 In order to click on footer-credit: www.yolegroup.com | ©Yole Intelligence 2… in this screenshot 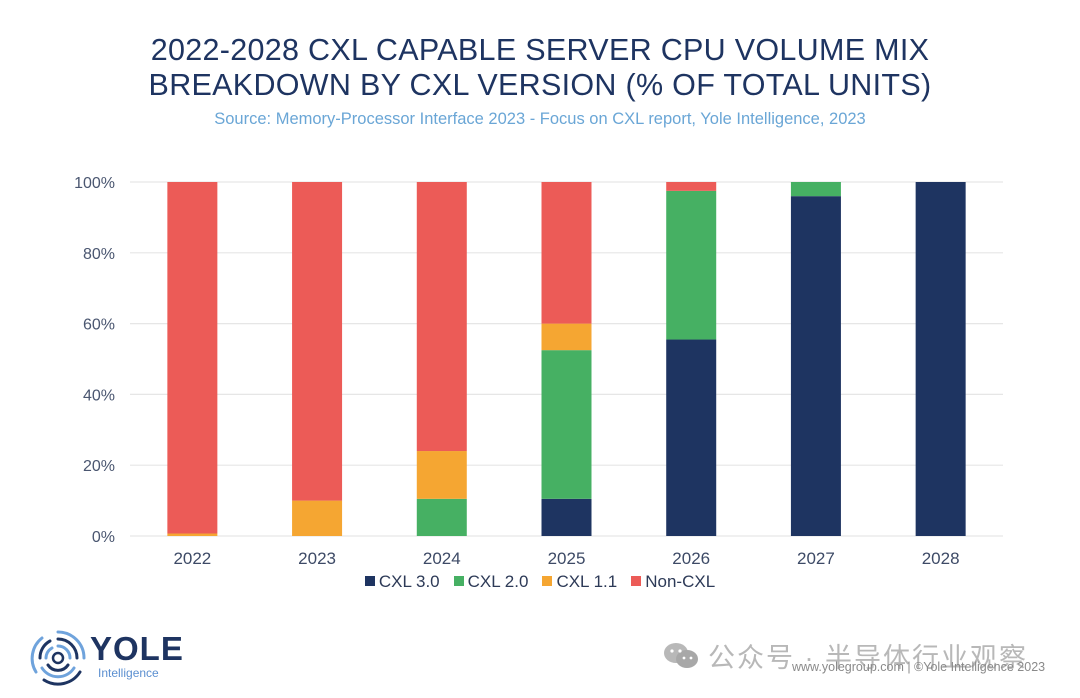, I will do `click(919, 667)`.